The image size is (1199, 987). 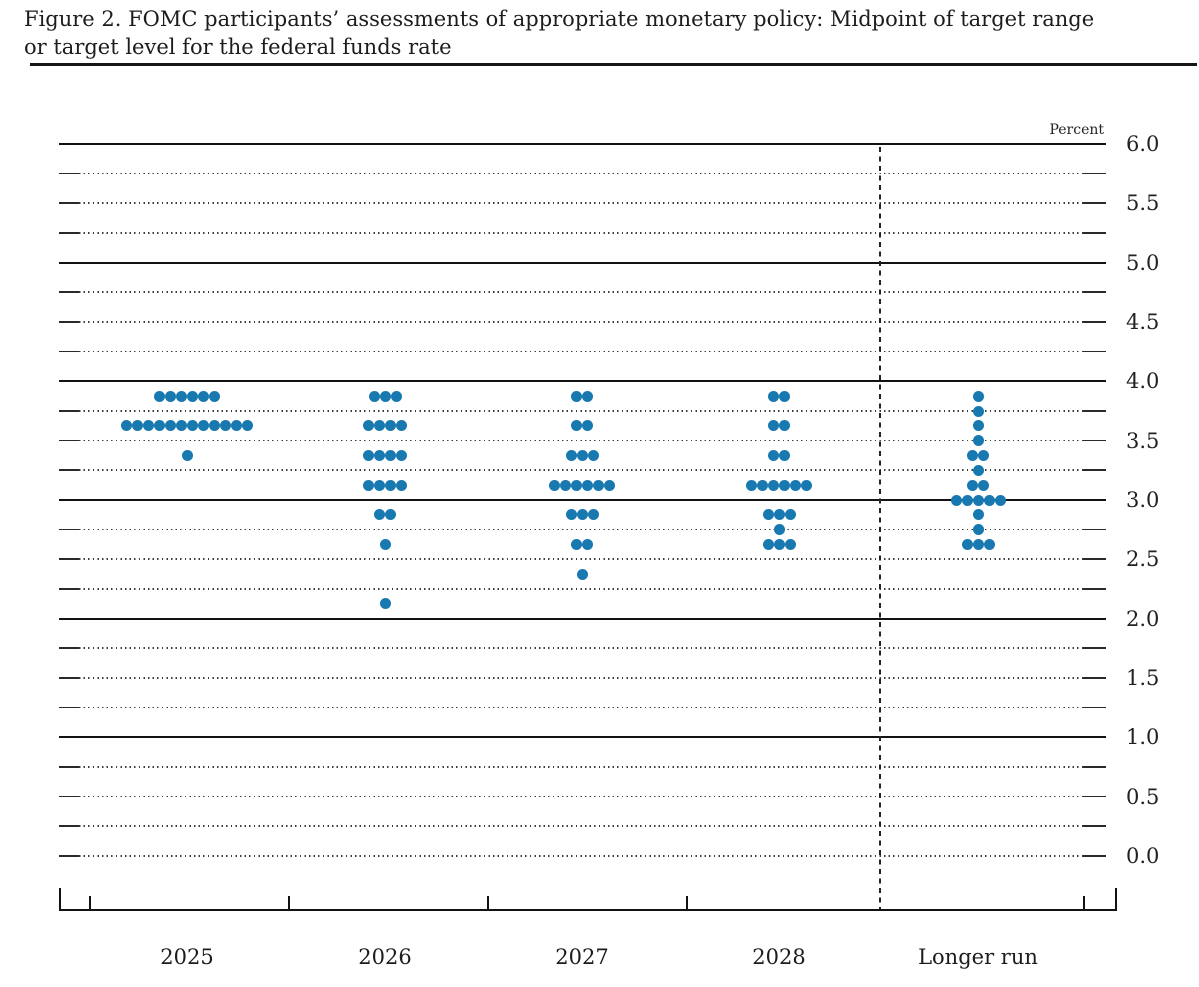 I want to click on longer-run-separator, so click(x=880, y=528).